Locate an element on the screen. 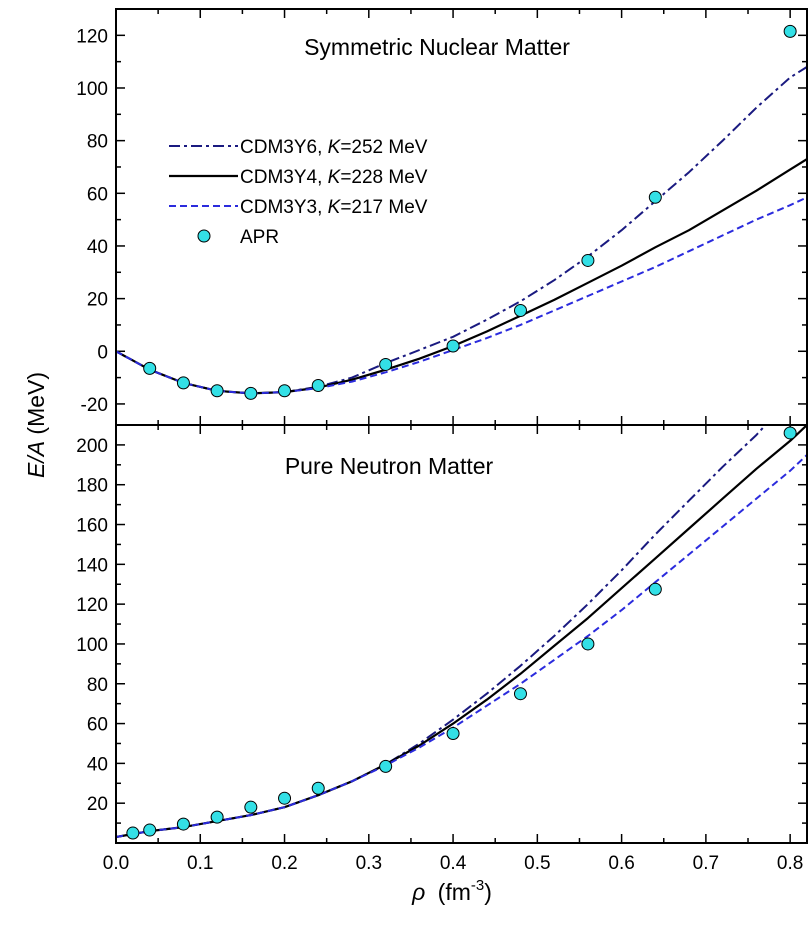 The width and height of the screenshot is (810, 928). y-axis-title: E/A (MeV) is located at coordinates (36, 425).